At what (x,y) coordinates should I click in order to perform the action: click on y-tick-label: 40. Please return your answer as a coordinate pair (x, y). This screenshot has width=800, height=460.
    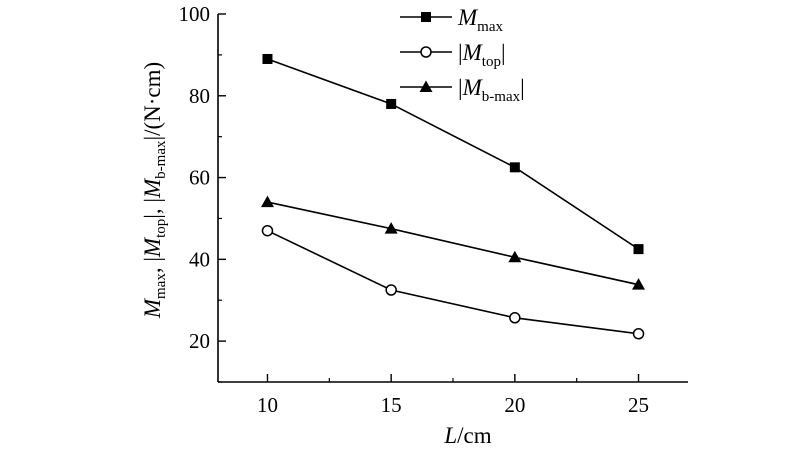
    Looking at the image, I should click on (199, 259).